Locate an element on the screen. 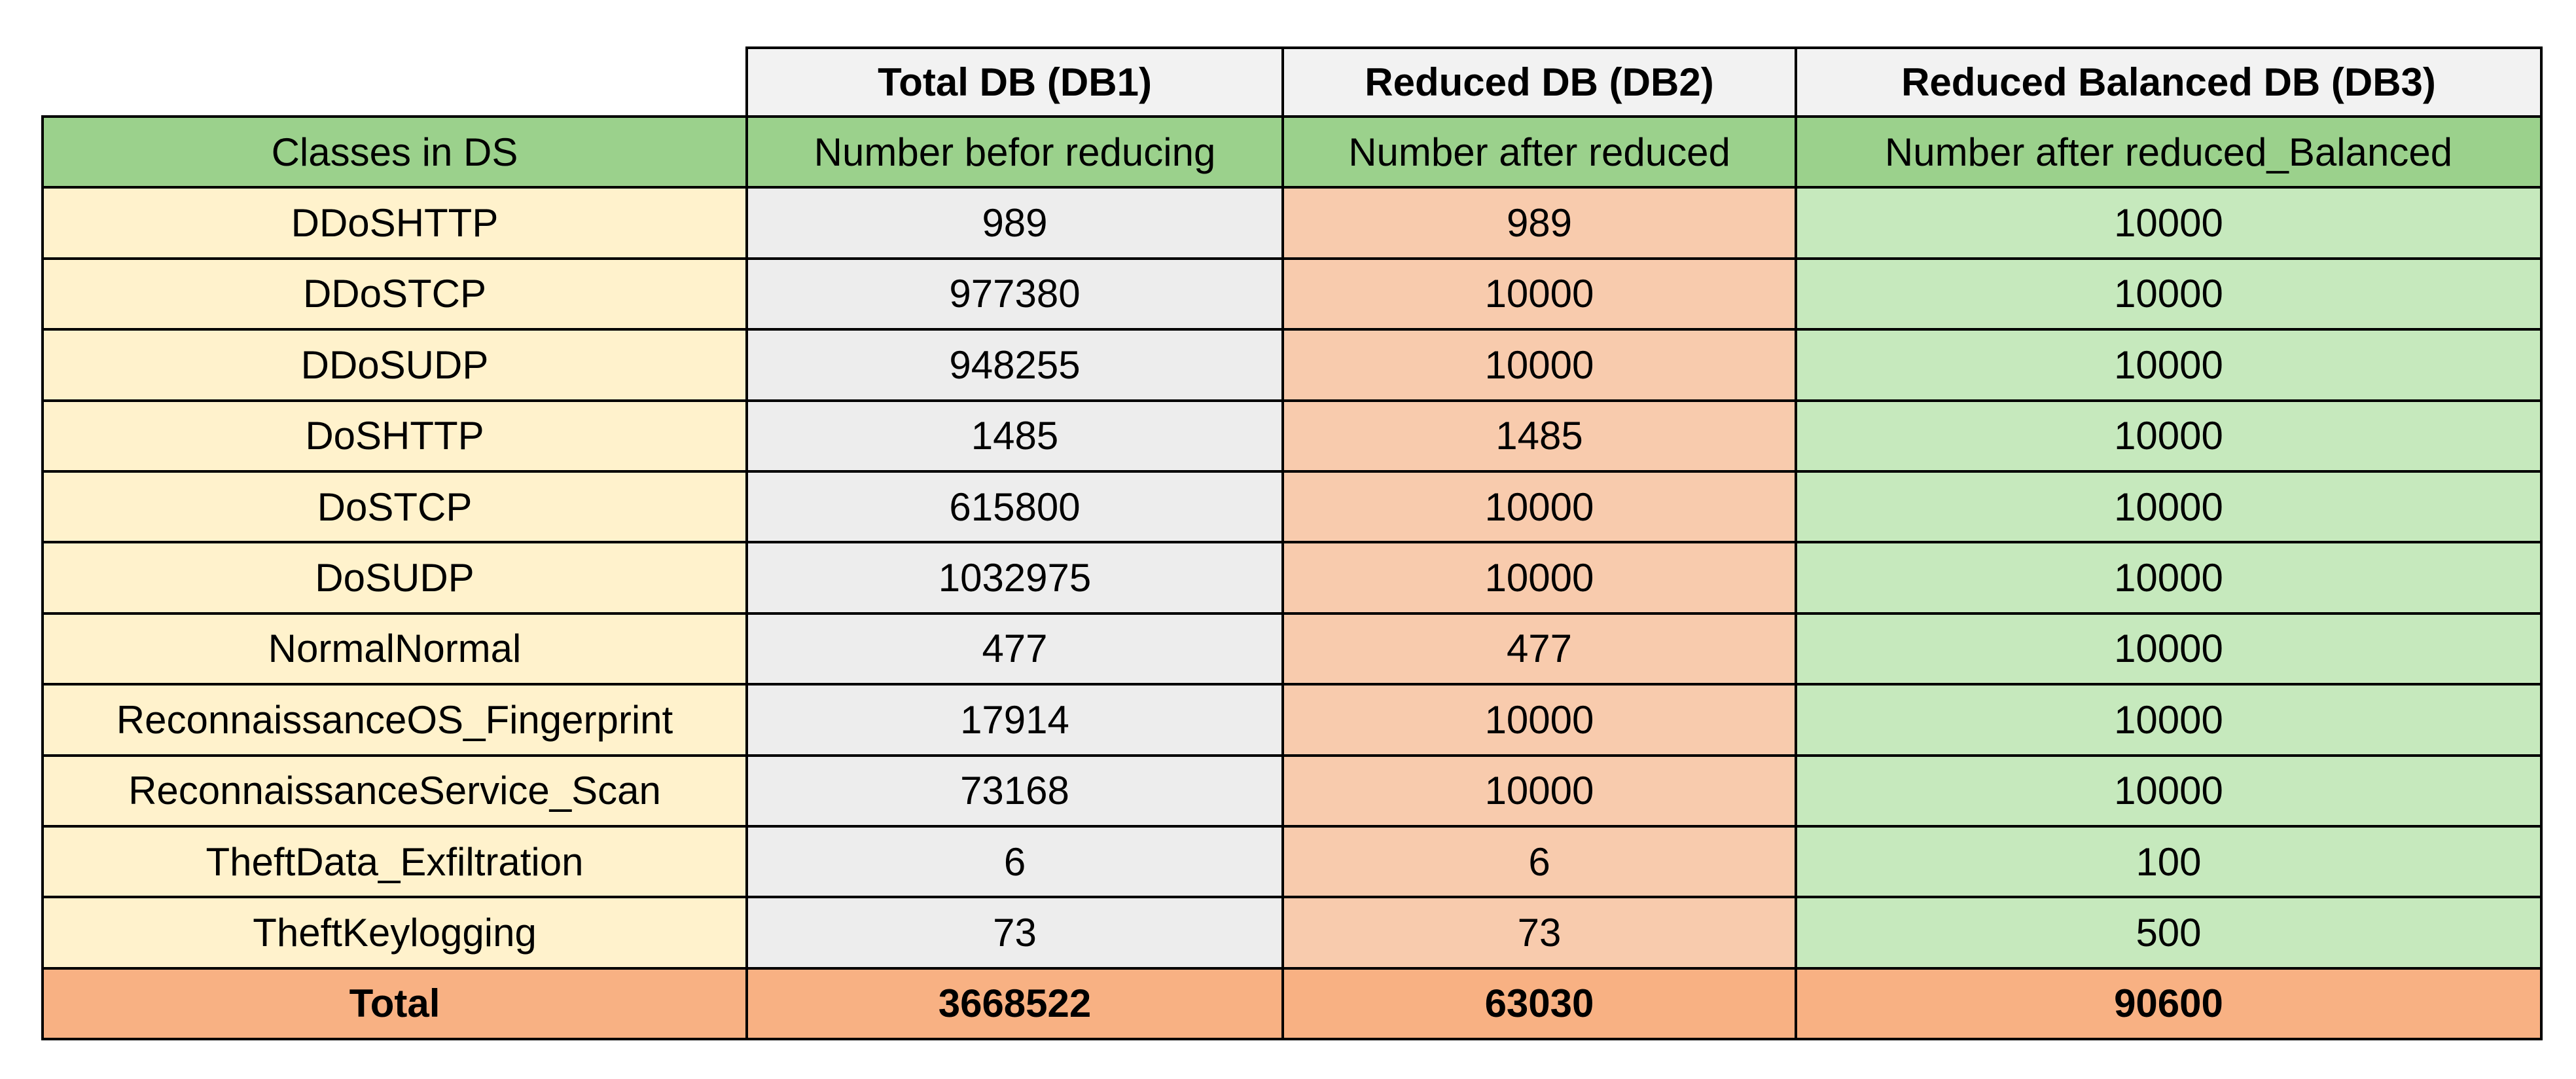 Image resolution: width=2576 pixels, height=1079 pixels. class-name: TheftData_Exfiltration is located at coordinates (394, 862).